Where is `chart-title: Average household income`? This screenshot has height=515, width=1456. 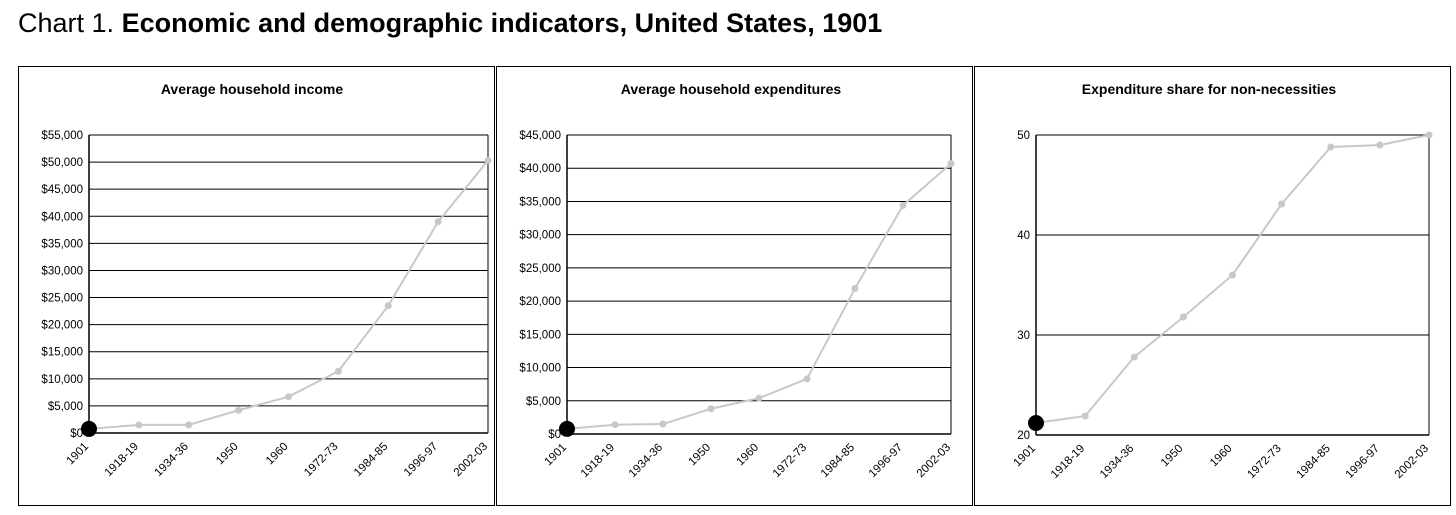
chart-title: Average household income is located at coordinates (252, 89).